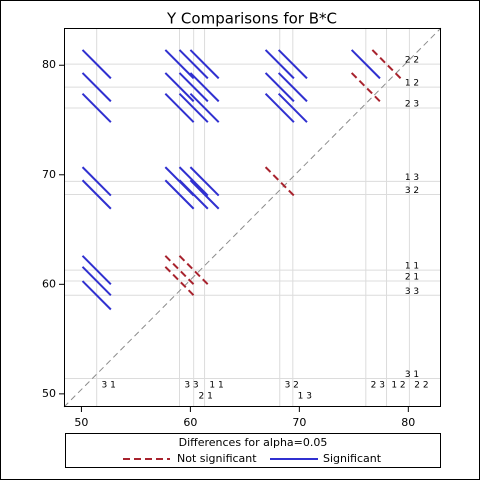 The width and height of the screenshot is (480, 480). I want to click on x-group-label: 1 2, so click(398, 386).